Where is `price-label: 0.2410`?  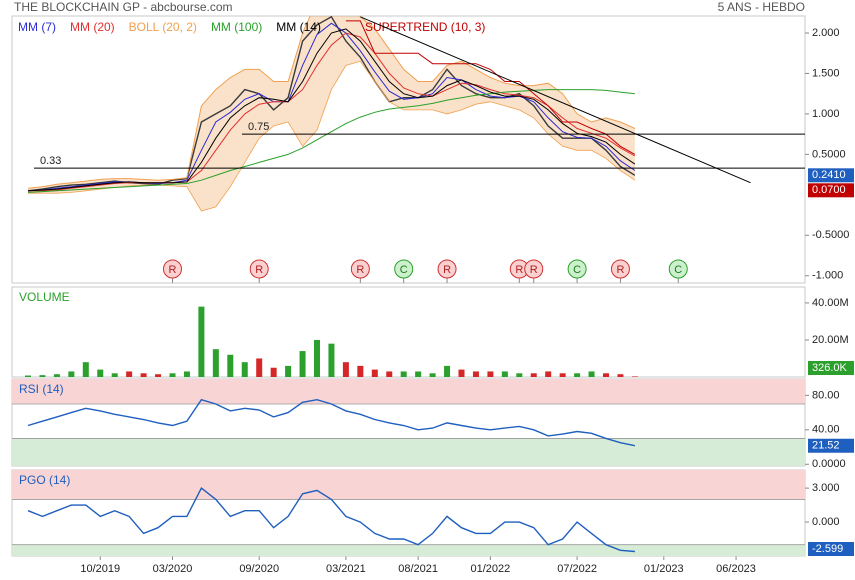
price-label: 0.2410 is located at coordinates (829, 175).